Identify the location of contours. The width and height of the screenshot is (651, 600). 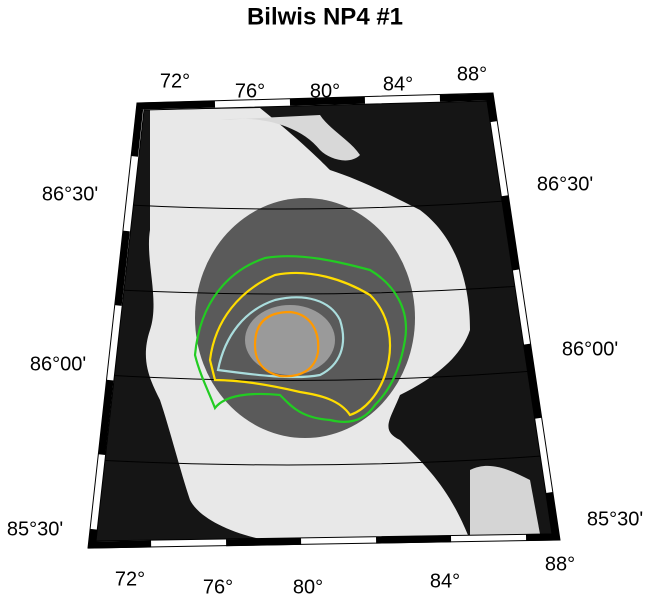
(300, 339).